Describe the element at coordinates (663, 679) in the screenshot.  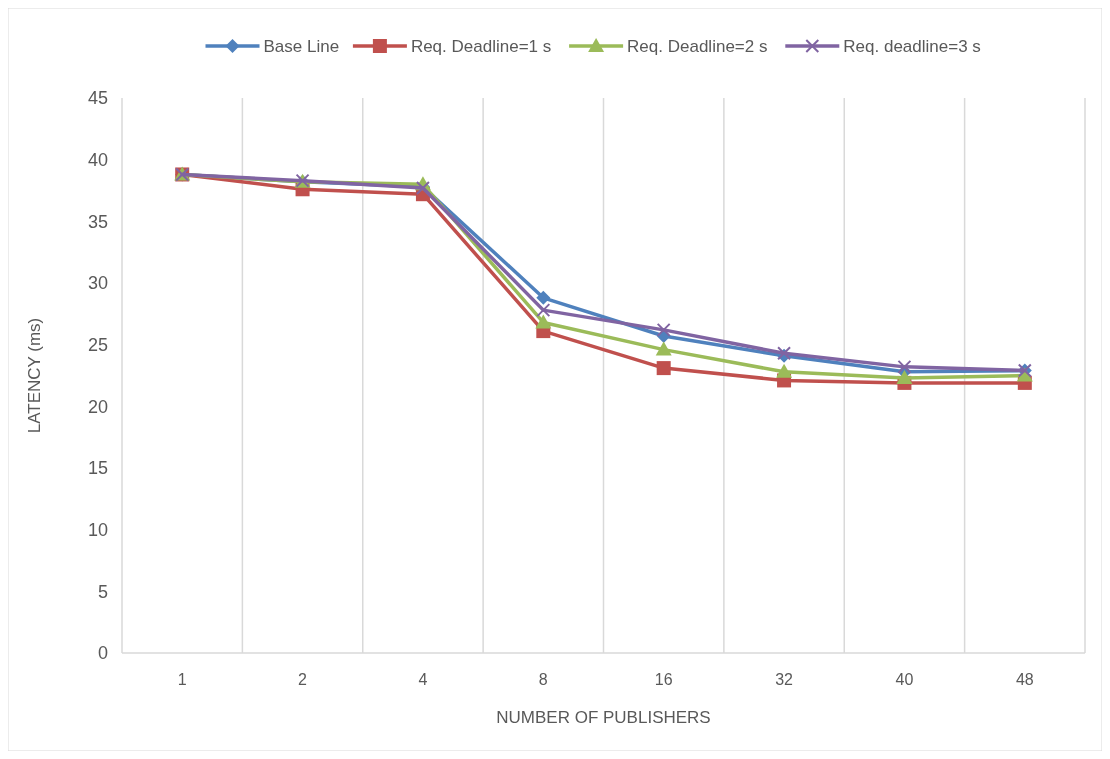
I see `x-tick-label: 16` at that location.